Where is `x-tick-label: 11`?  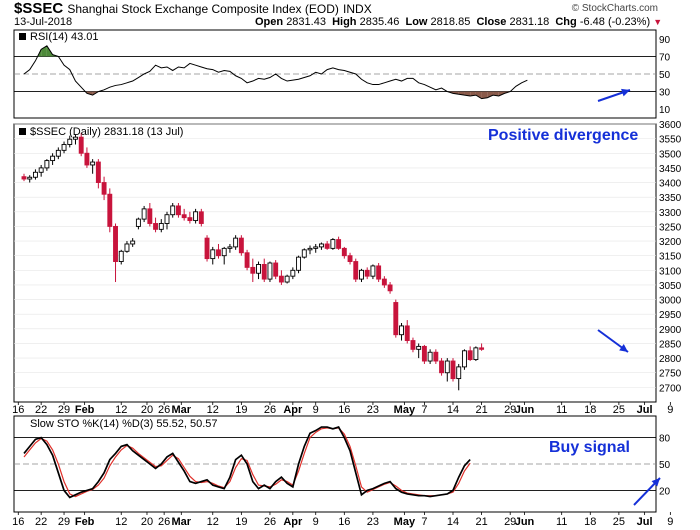
x-tick-label: 11 is located at coordinates (561, 522).